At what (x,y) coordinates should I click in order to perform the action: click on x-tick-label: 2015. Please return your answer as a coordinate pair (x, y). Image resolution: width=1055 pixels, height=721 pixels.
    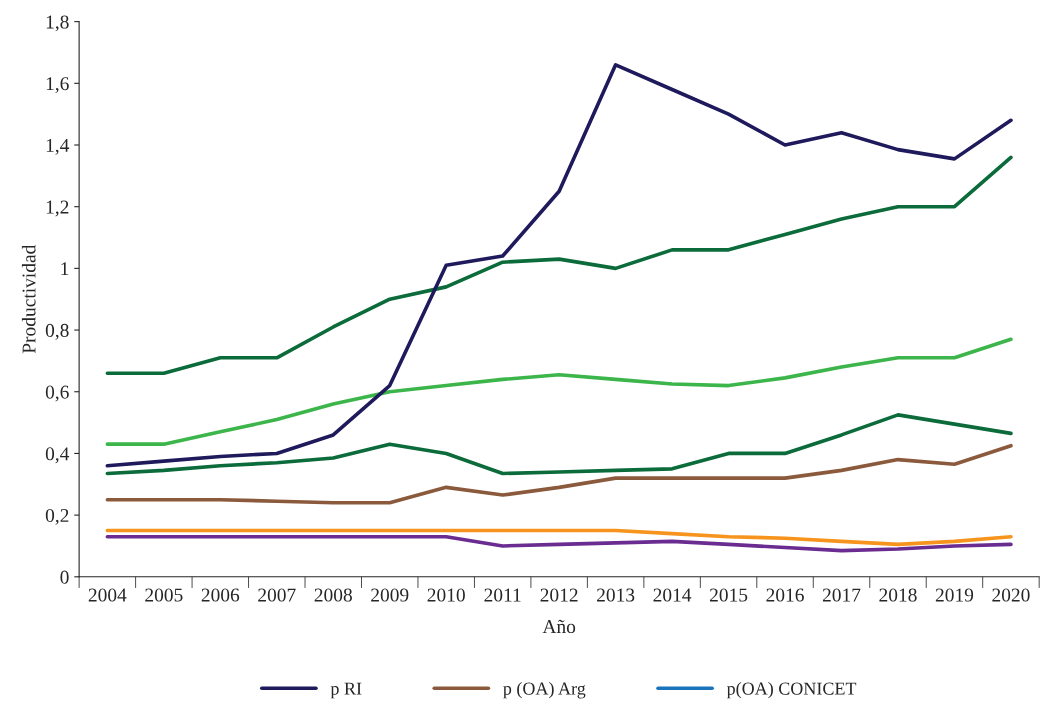
    Looking at the image, I should click on (728, 595).